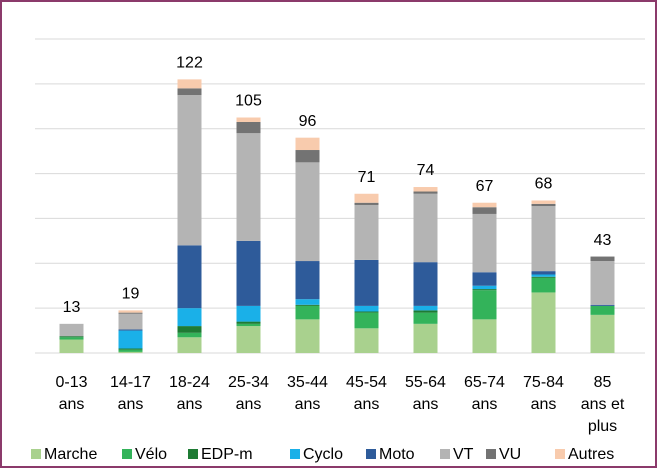  What do you see at coordinates (426, 170) in the screenshot?
I see `total-label: 74` at bounding box center [426, 170].